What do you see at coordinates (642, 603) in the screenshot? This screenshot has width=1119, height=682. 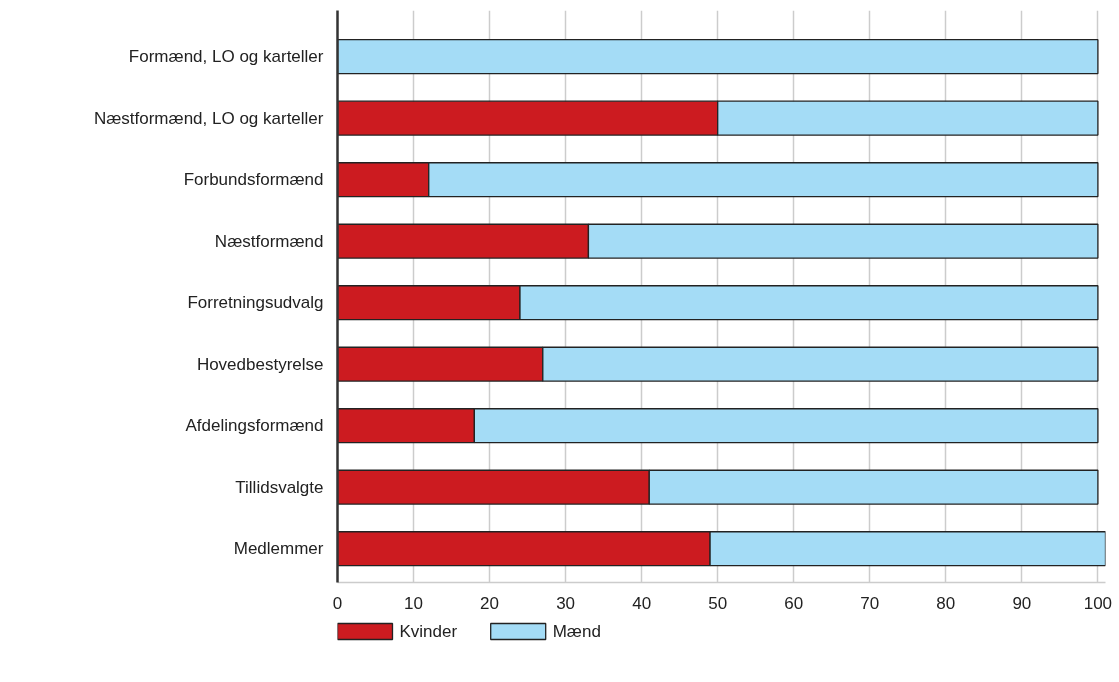 I see `x-tick-label: 40` at bounding box center [642, 603].